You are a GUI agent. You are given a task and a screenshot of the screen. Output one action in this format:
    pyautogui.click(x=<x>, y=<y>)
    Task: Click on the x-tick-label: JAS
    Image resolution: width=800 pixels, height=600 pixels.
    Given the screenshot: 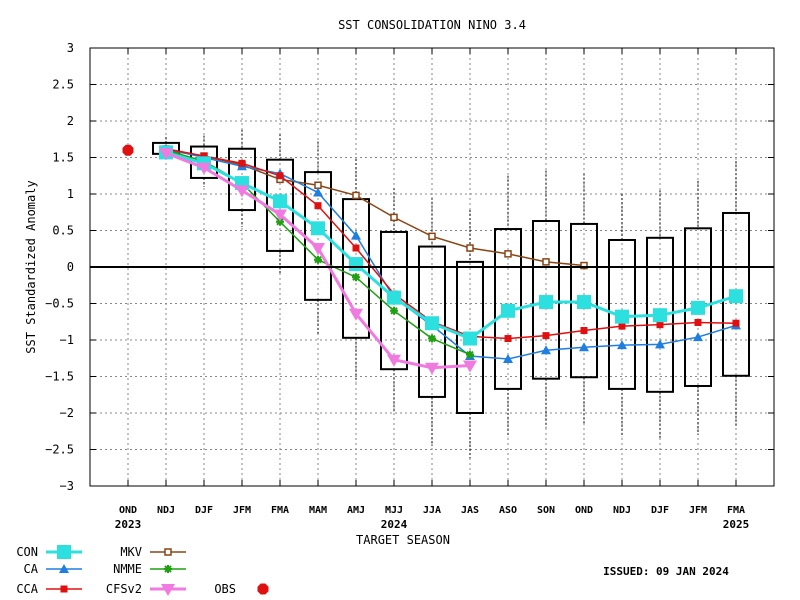 What is the action you would take?
    pyautogui.click(x=470, y=510)
    